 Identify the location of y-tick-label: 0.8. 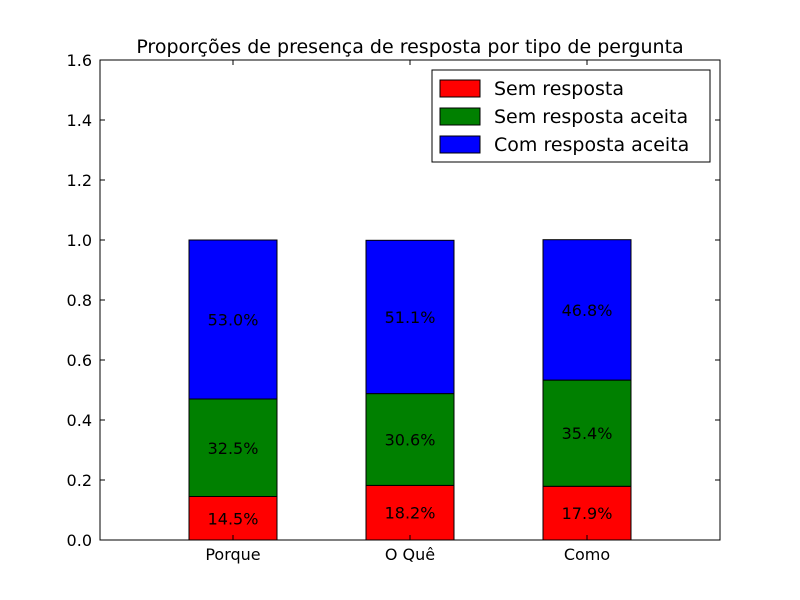
(79, 300).